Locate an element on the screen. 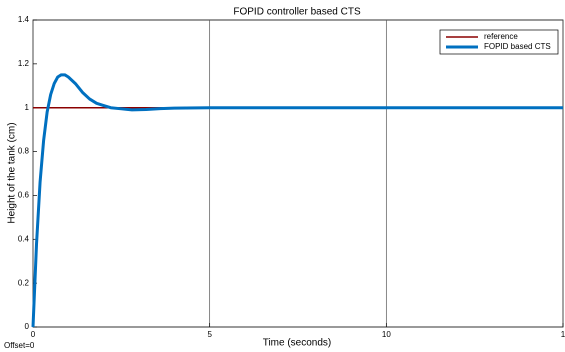  legend-box is located at coordinates (499, 42).